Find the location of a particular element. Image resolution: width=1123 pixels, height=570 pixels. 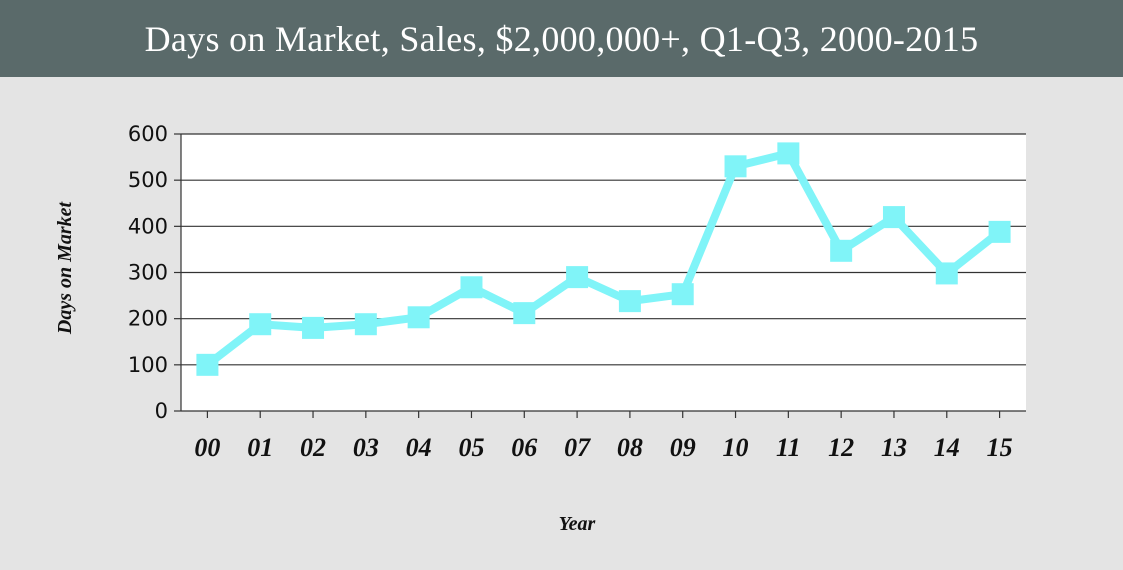

x-tick-label: 00 is located at coordinates (207, 447).